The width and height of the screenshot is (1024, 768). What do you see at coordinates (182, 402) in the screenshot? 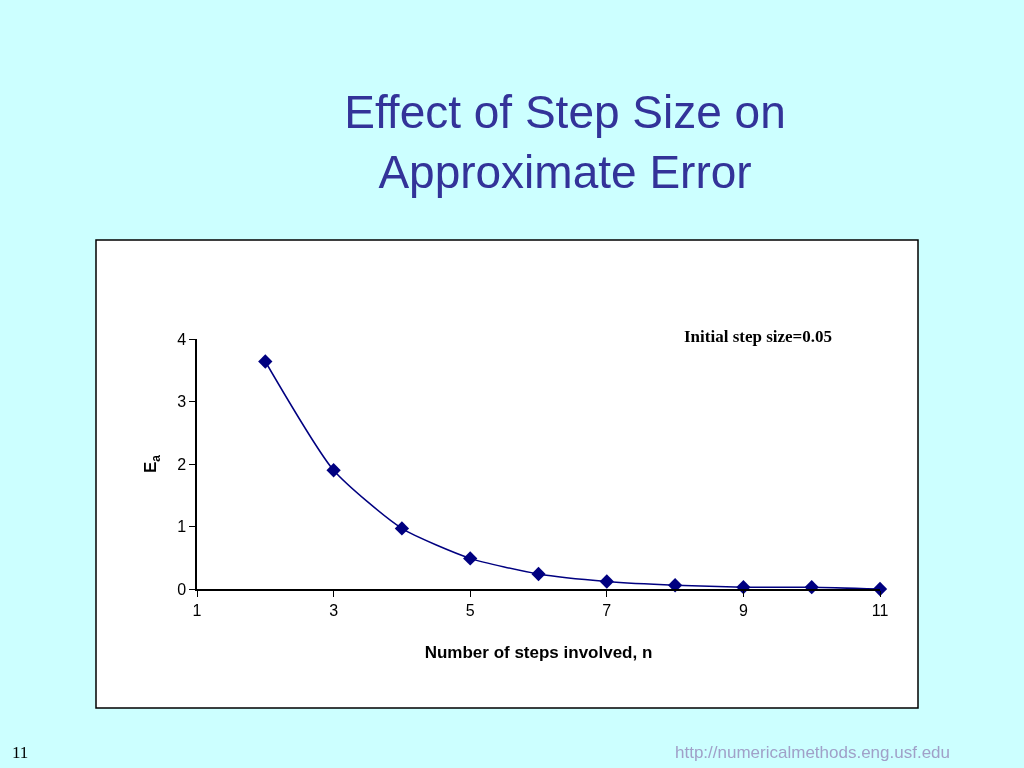
I see `y-tick-label: 3` at bounding box center [182, 402].